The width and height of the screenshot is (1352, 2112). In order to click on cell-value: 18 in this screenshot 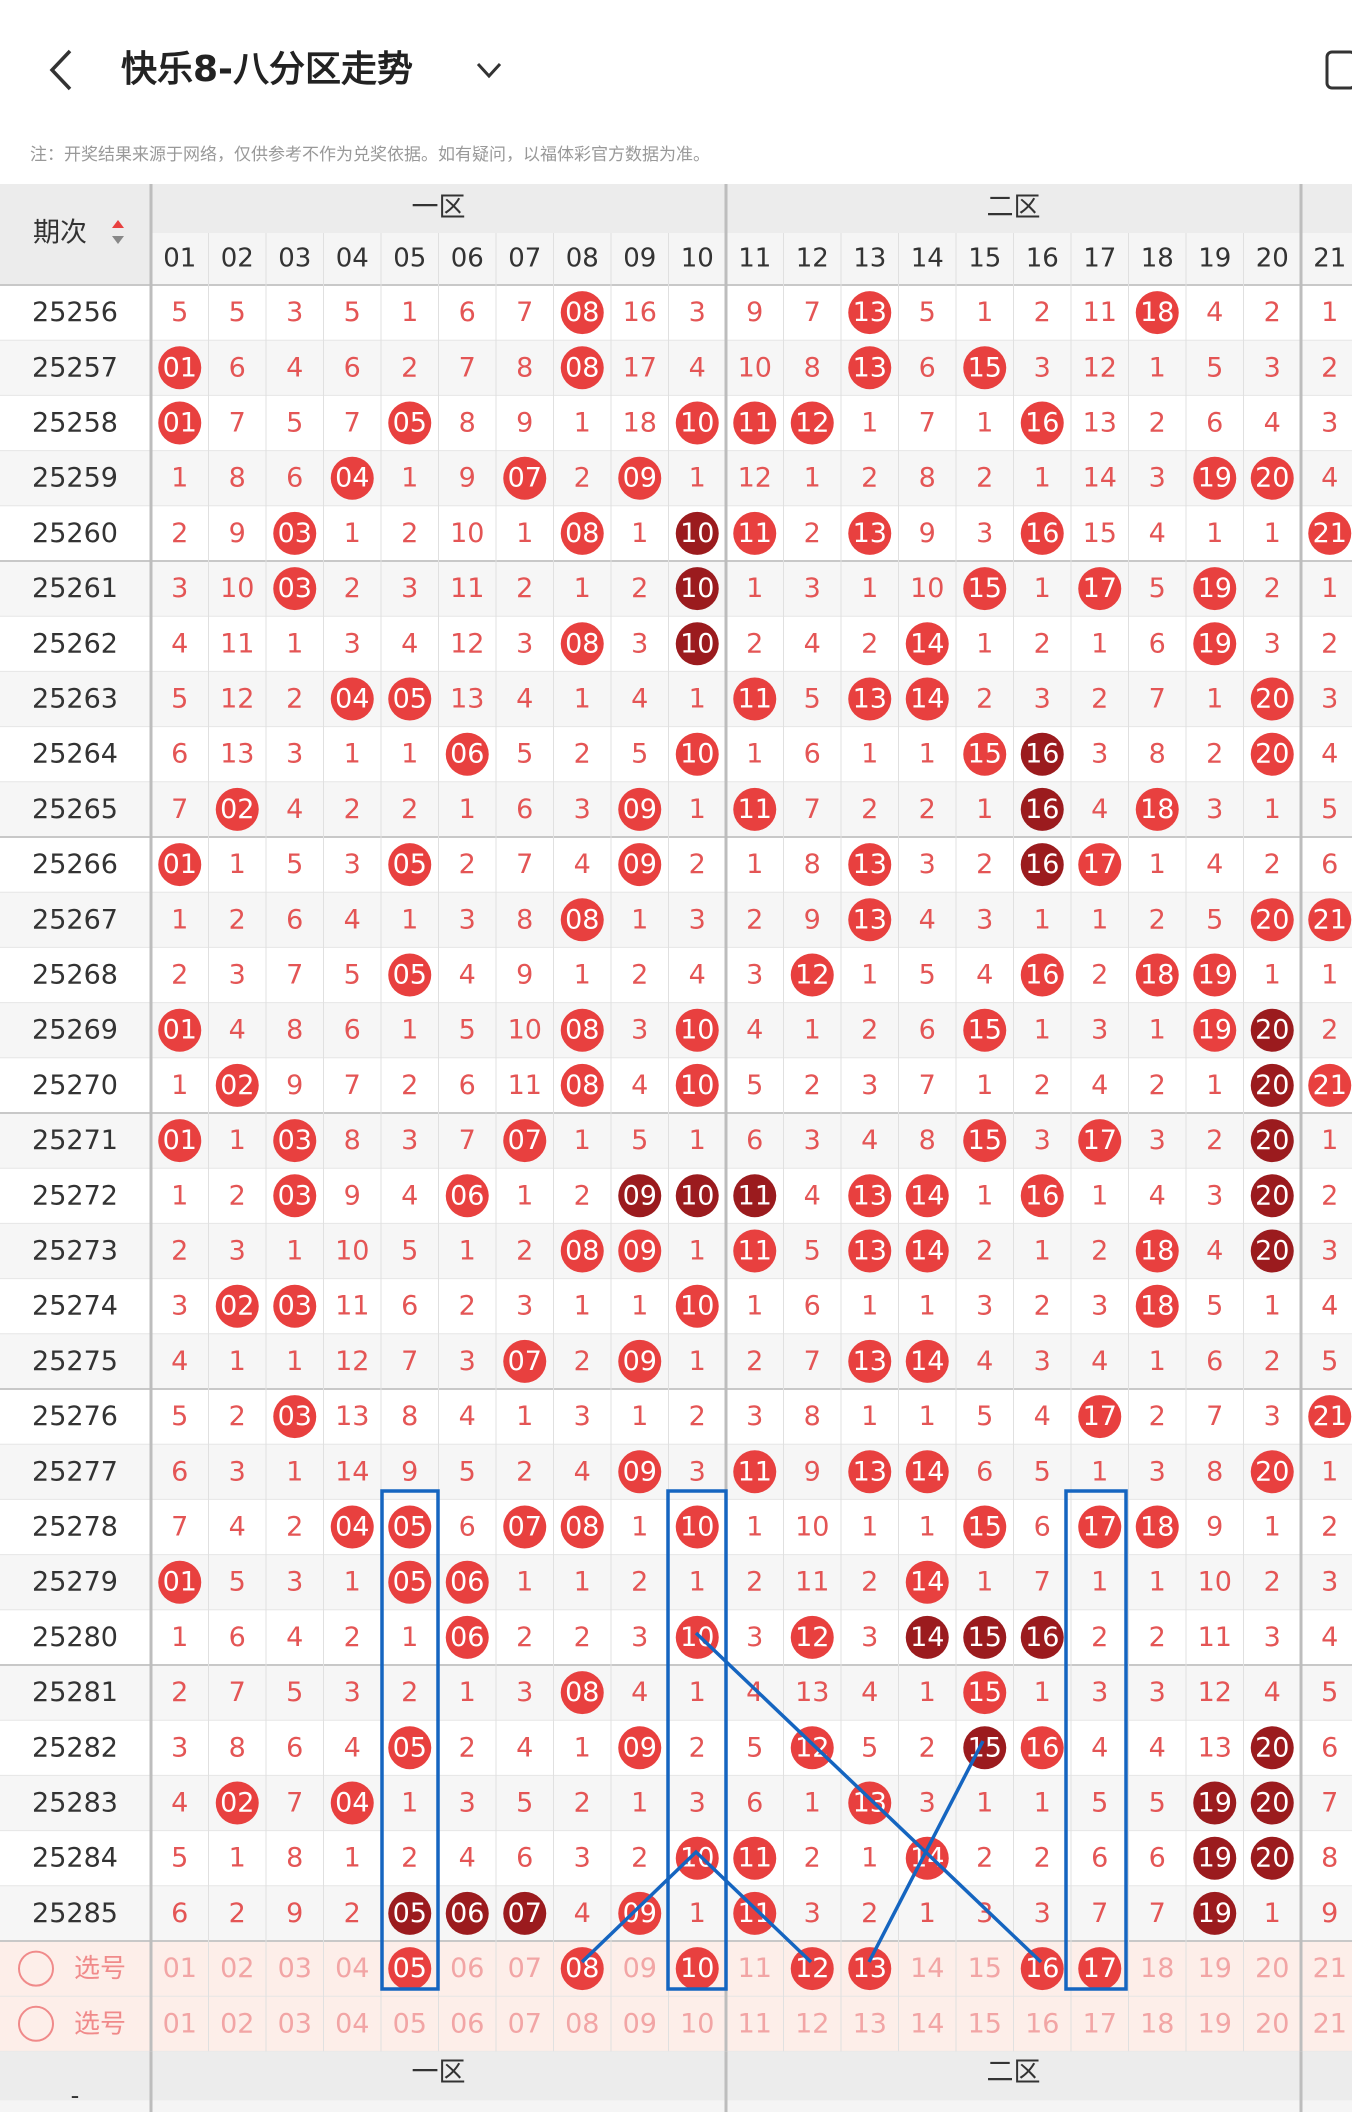, I will do `click(1157, 1306)`.